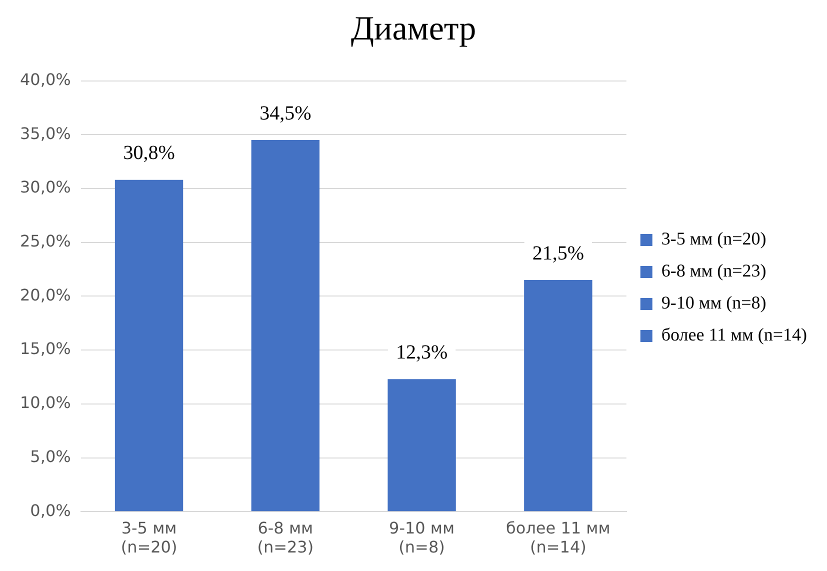 Image resolution: width=827 pixels, height=571 pixels. Describe the element at coordinates (558, 253) in the screenshot. I see `data-label: 21,5%` at that location.